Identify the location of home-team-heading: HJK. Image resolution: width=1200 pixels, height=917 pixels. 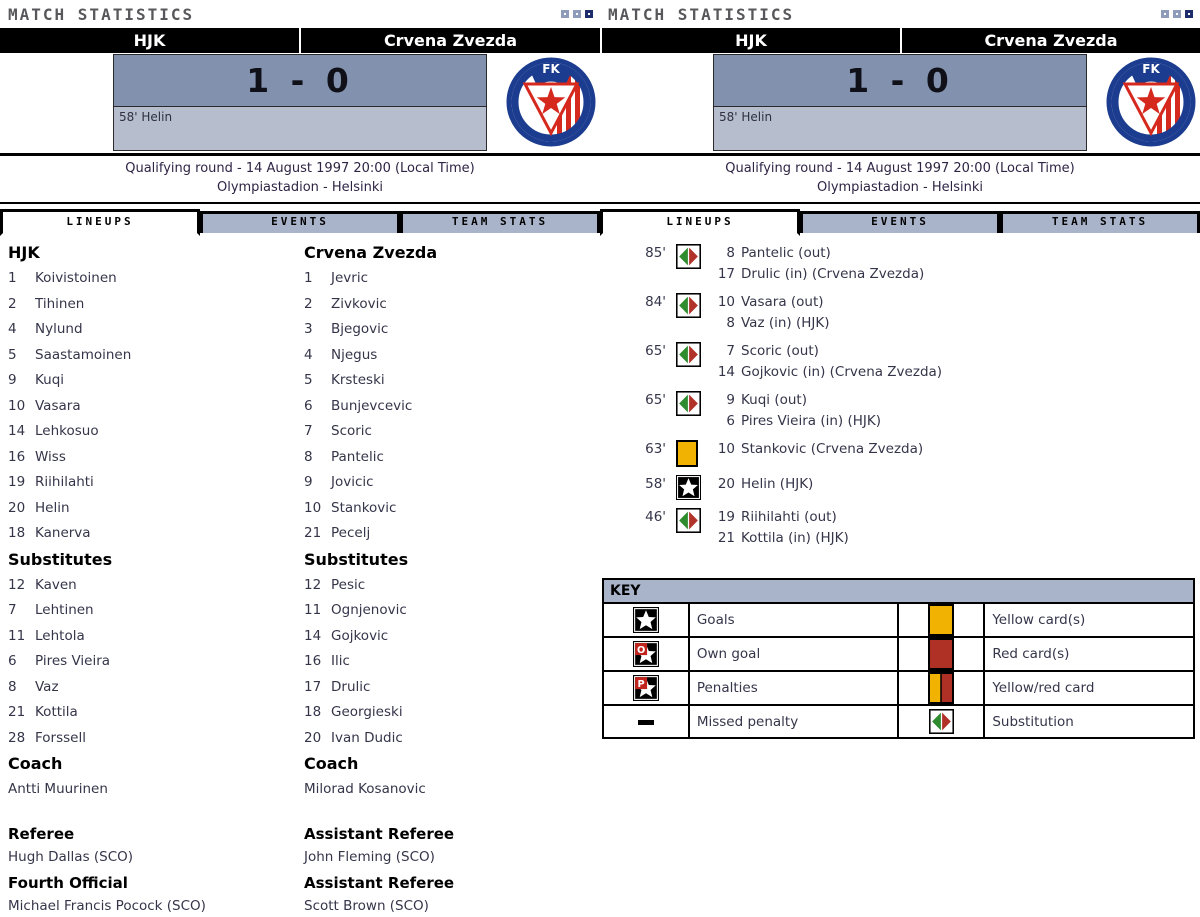
(24, 252).